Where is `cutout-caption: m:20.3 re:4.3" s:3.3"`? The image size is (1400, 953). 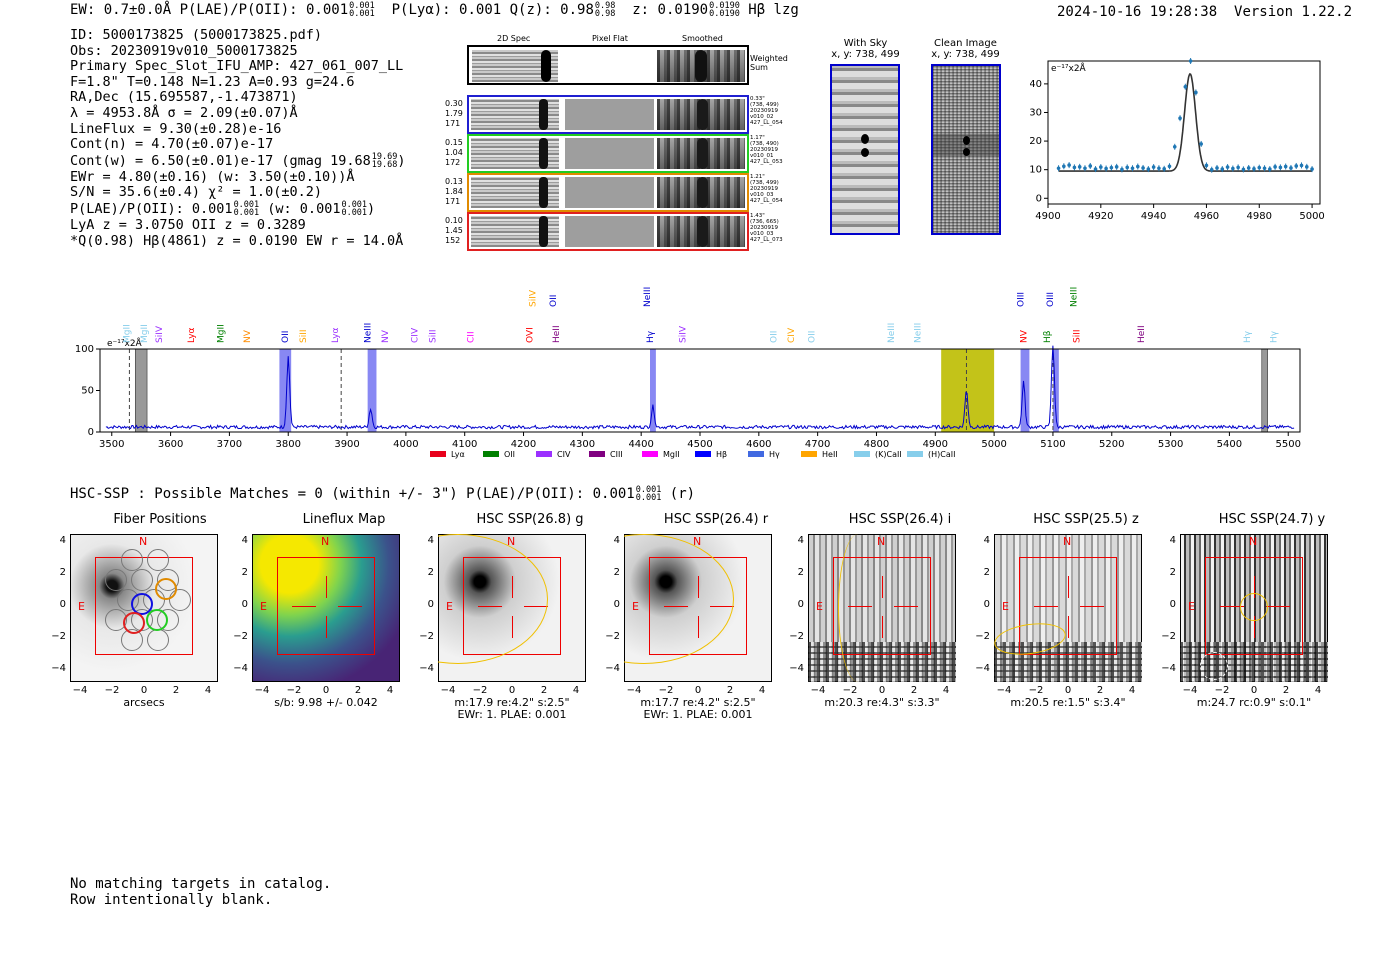 cutout-caption: m:20.3 re:4.3" s:3.3" is located at coordinates (882, 702).